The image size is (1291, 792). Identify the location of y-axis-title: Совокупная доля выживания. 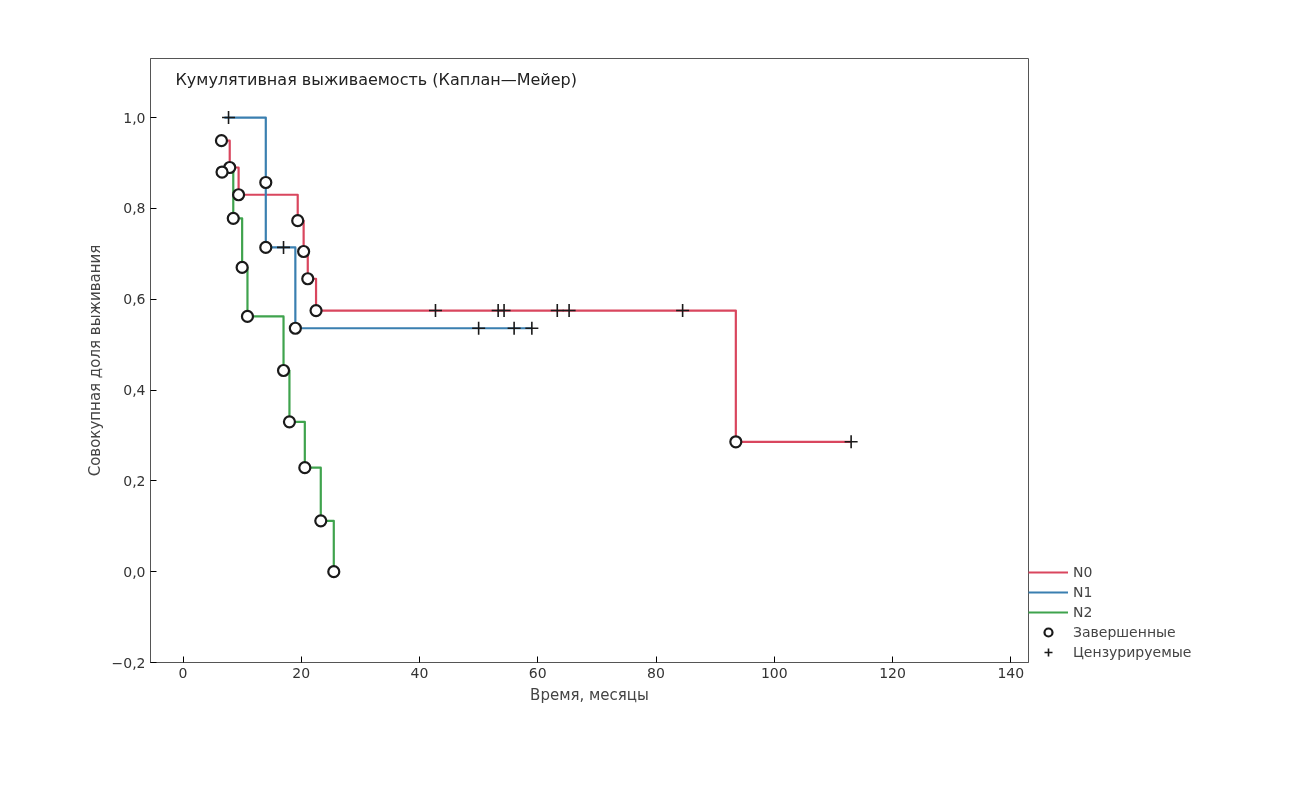
(94, 360).